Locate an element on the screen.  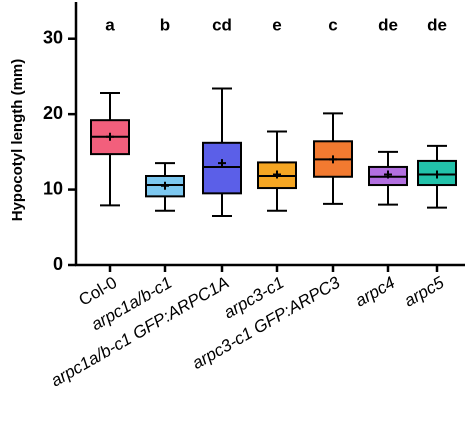
y-tick-label: 10 is located at coordinates (53, 188).